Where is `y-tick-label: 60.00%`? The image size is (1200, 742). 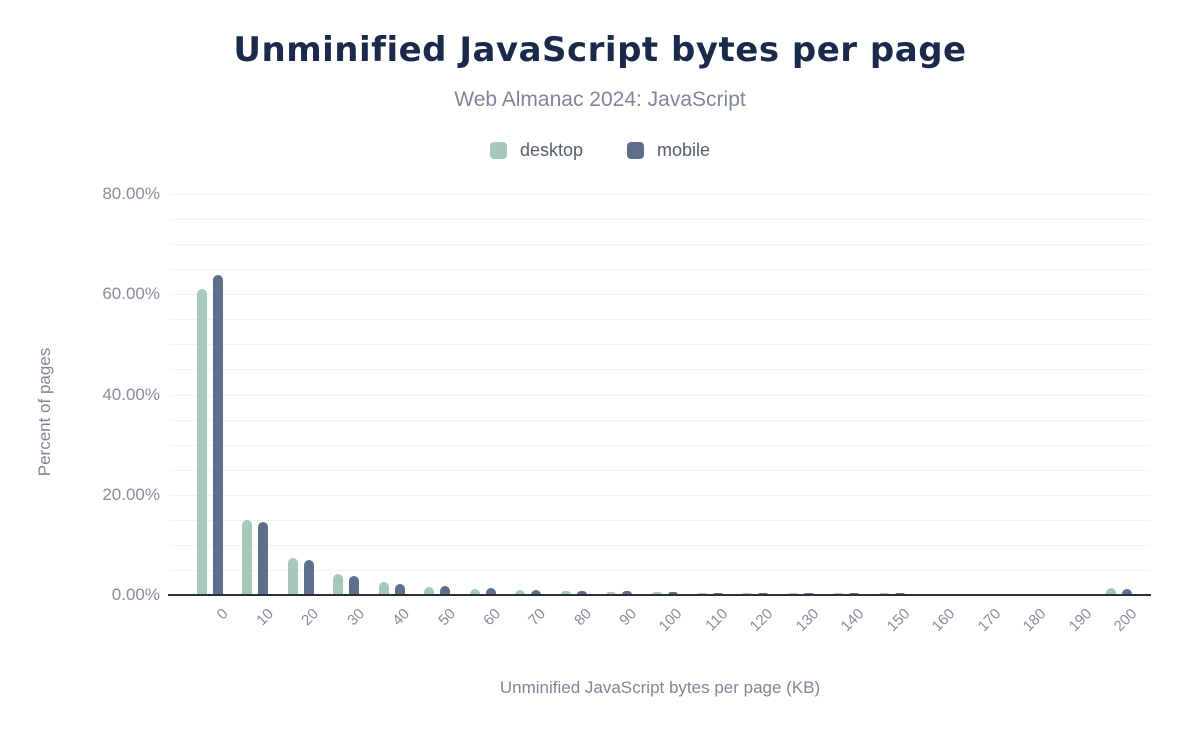 y-tick-label: 60.00% is located at coordinates (131, 294).